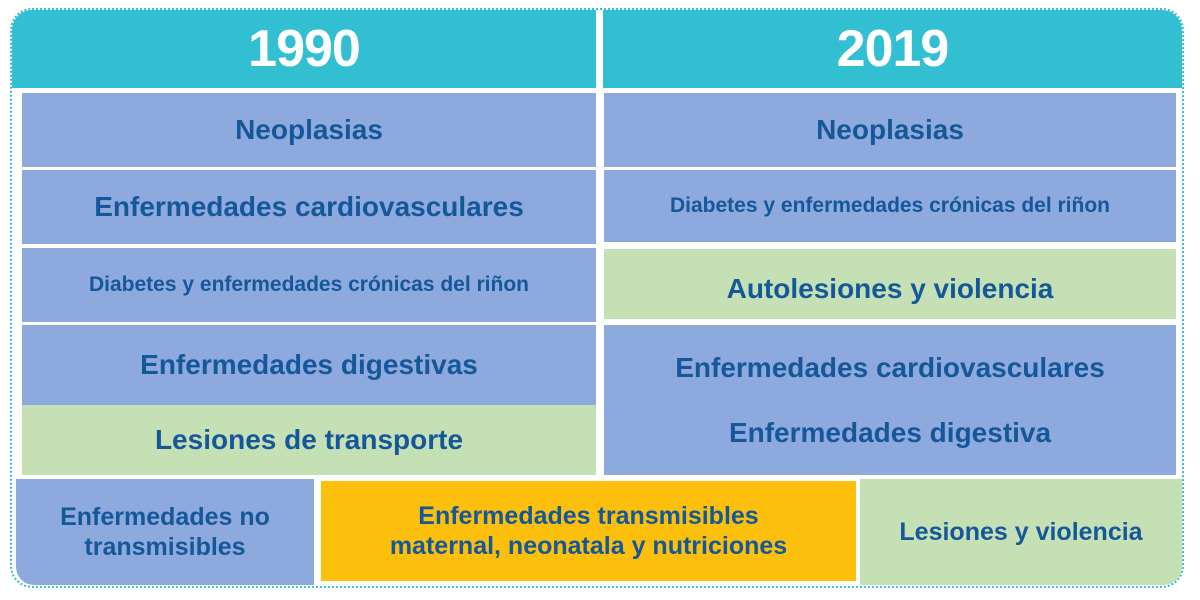 This screenshot has width=1200, height=600. I want to click on cause-2019-4: Enfermedades cardiovasculares, so click(890, 367).